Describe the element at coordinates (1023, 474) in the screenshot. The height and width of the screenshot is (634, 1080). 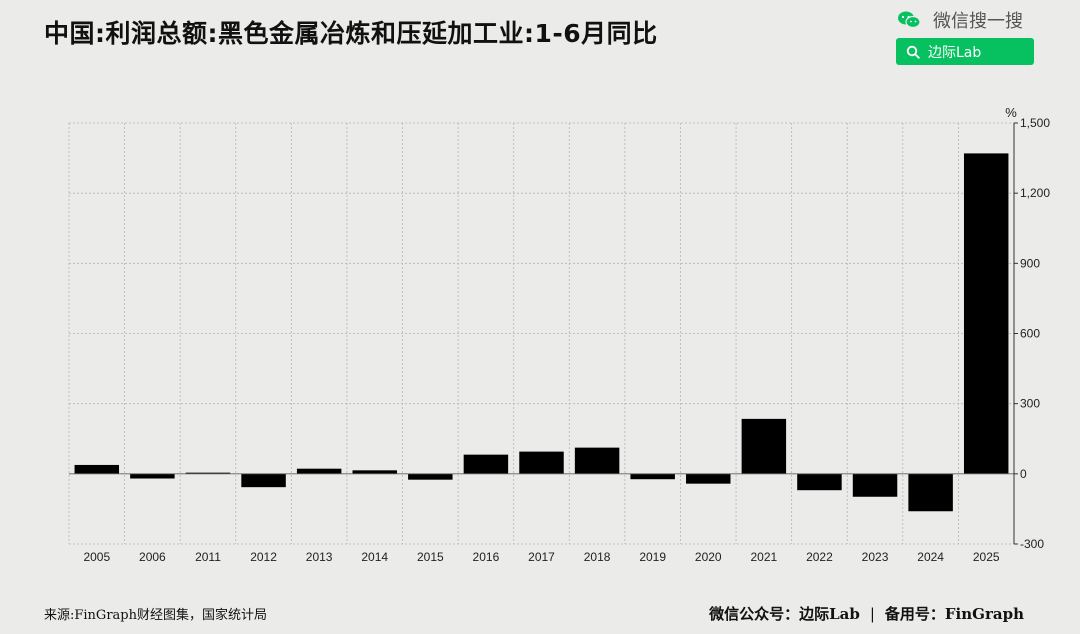
I see `y-tick-label: 0` at that location.